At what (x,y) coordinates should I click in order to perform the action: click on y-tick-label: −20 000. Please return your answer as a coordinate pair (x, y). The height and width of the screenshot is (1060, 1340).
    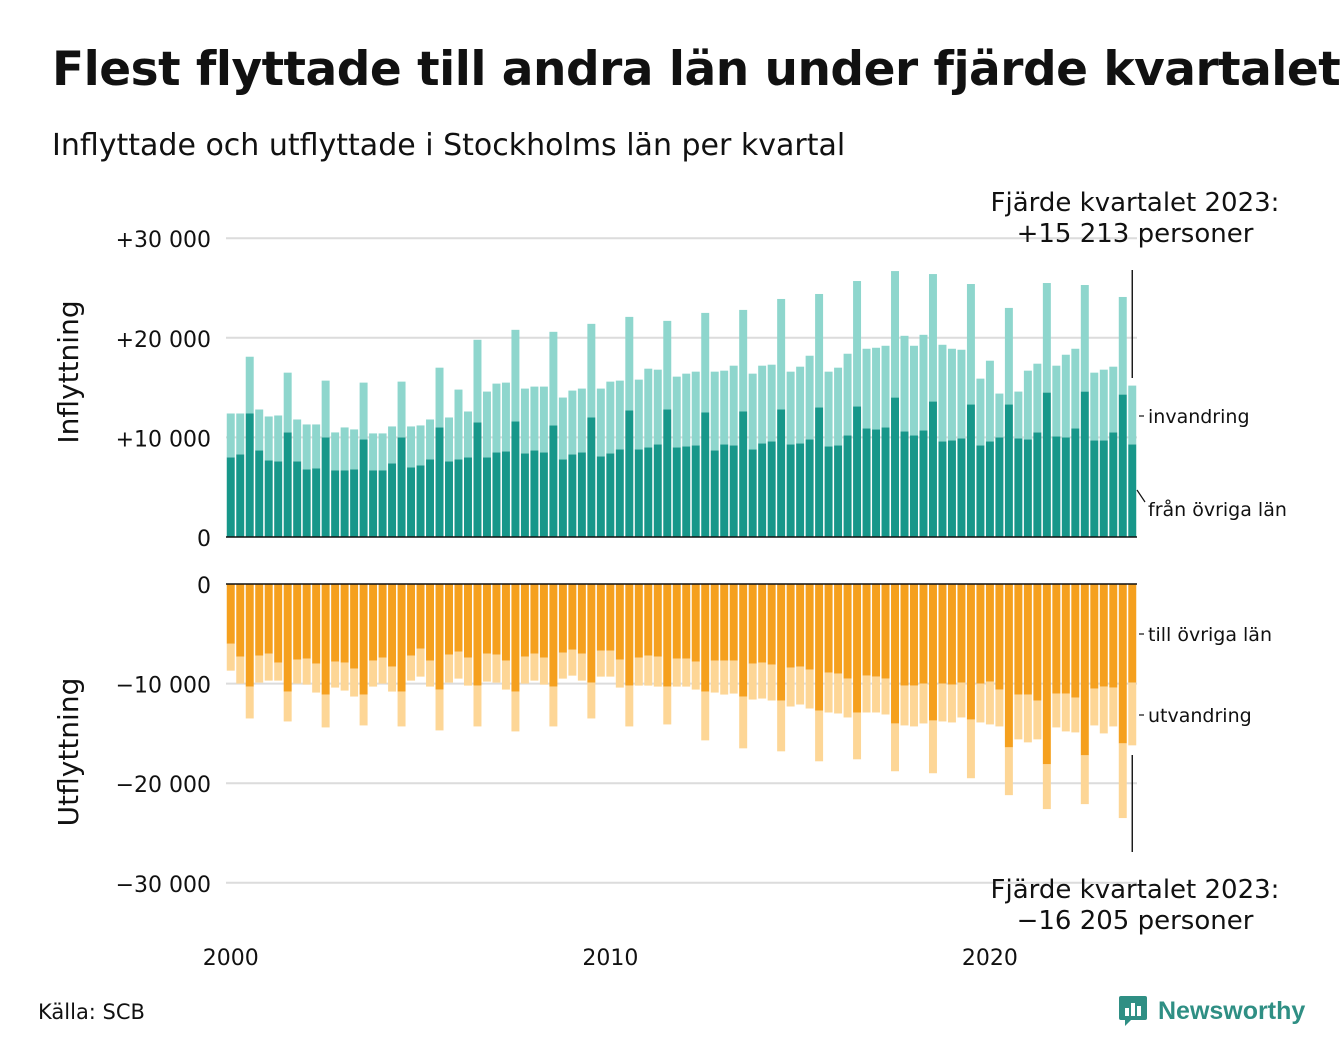
    Looking at the image, I should click on (163, 785).